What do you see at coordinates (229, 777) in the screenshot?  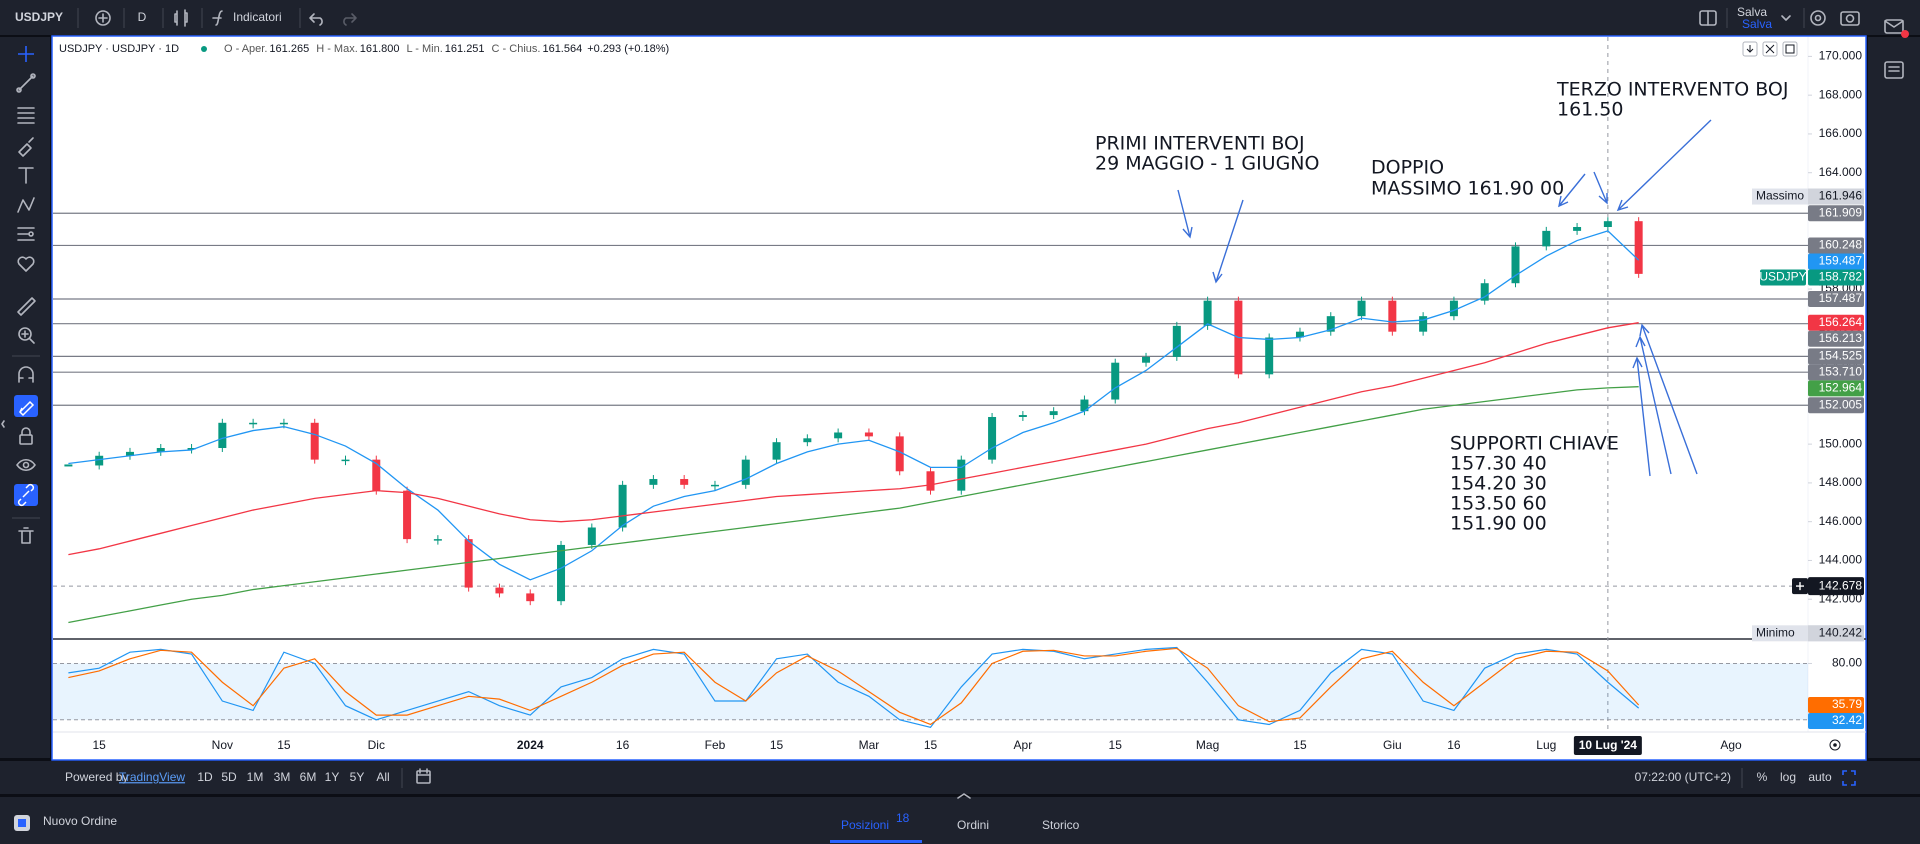 I see `range: 5D` at bounding box center [229, 777].